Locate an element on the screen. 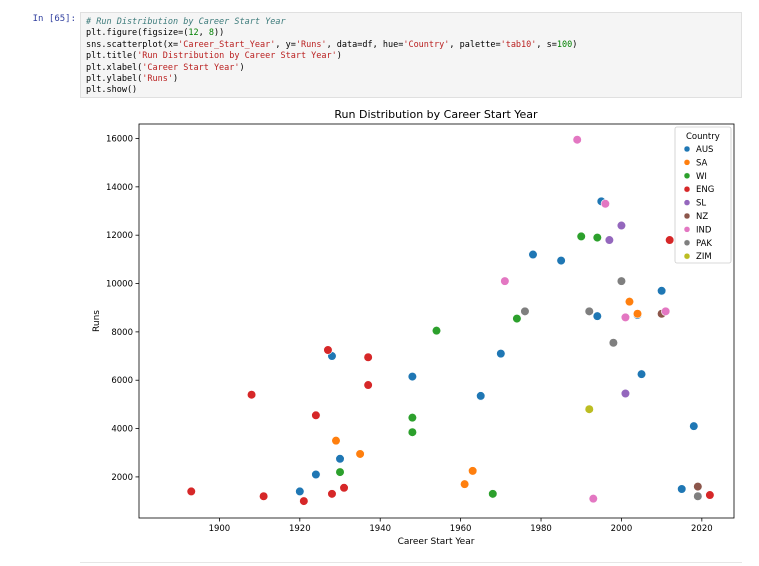 The image size is (759, 566). x-tick-label: 1980 is located at coordinates (541, 529).